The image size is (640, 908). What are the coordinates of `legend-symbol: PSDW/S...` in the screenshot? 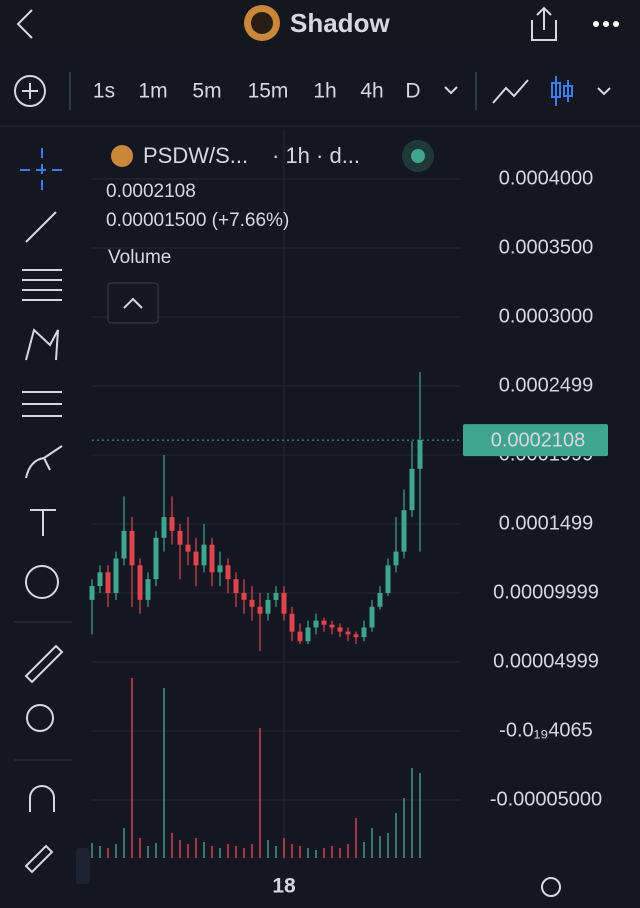 It's located at (195, 155).